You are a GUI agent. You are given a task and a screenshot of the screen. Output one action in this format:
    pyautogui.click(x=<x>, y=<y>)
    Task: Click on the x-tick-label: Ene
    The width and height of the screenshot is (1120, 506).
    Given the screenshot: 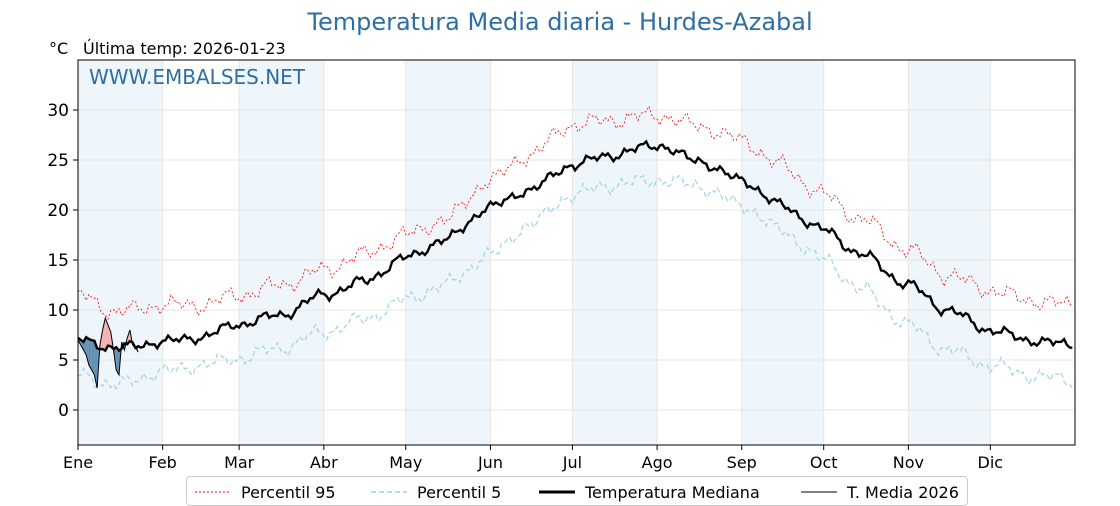 What is the action you would take?
    pyautogui.click(x=78, y=462)
    